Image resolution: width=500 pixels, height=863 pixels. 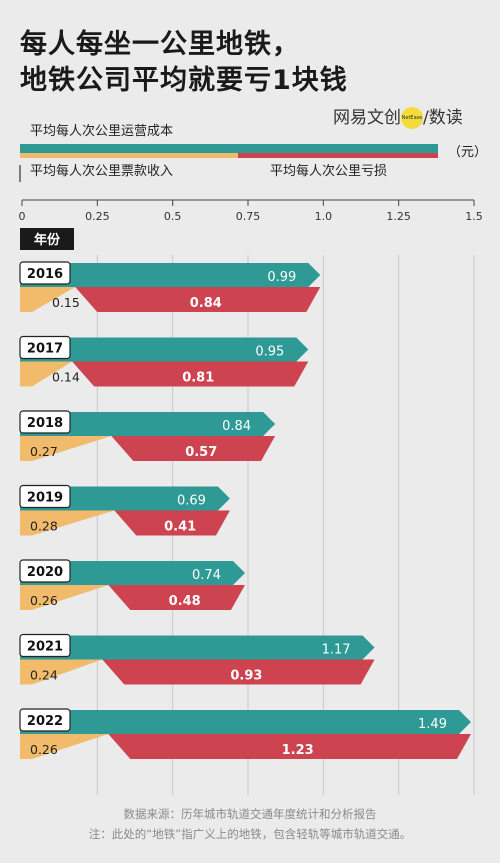 I want to click on year-box-2021, so click(x=45, y=645).